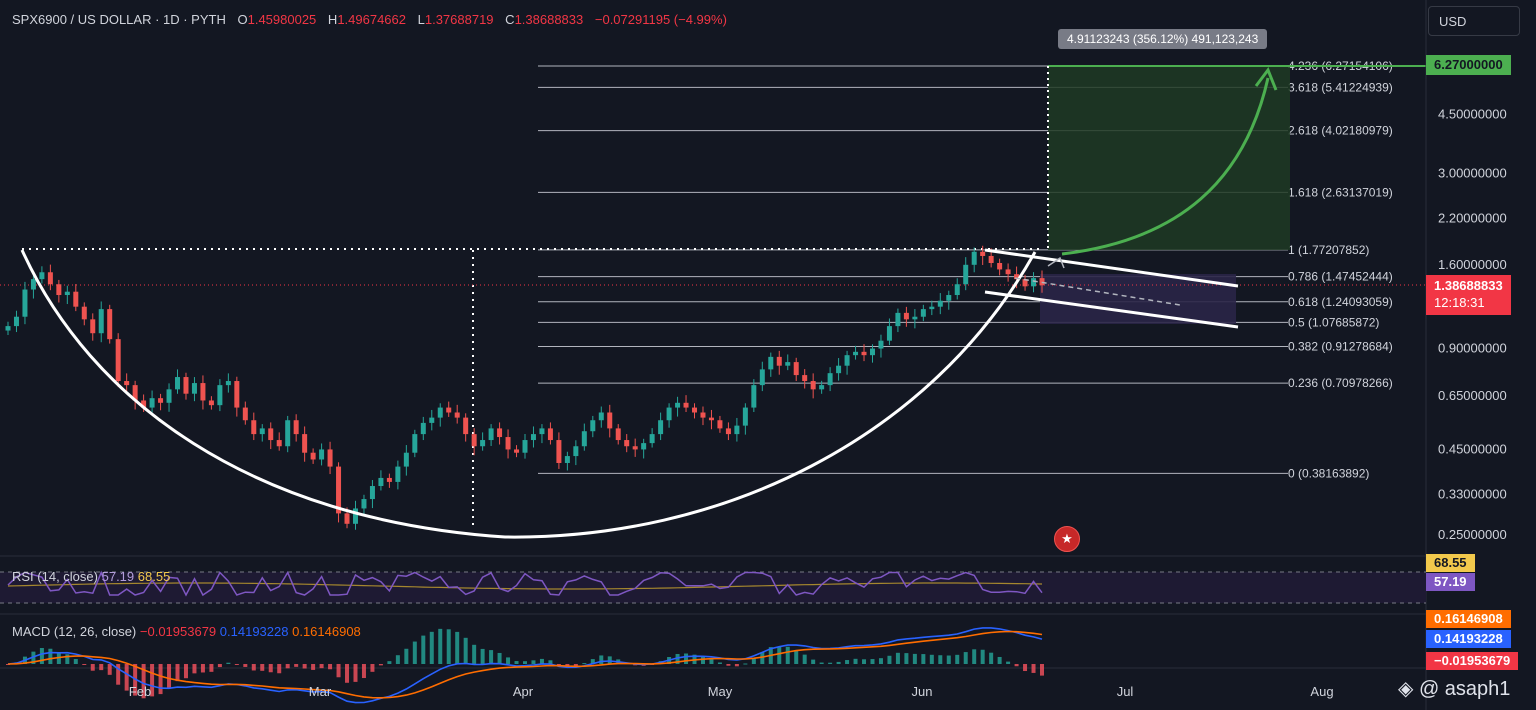  Describe the element at coordinates (1340, 277) in the screenshot. I see `fib-label-5: 0.786 (1.47452444)` at that location.